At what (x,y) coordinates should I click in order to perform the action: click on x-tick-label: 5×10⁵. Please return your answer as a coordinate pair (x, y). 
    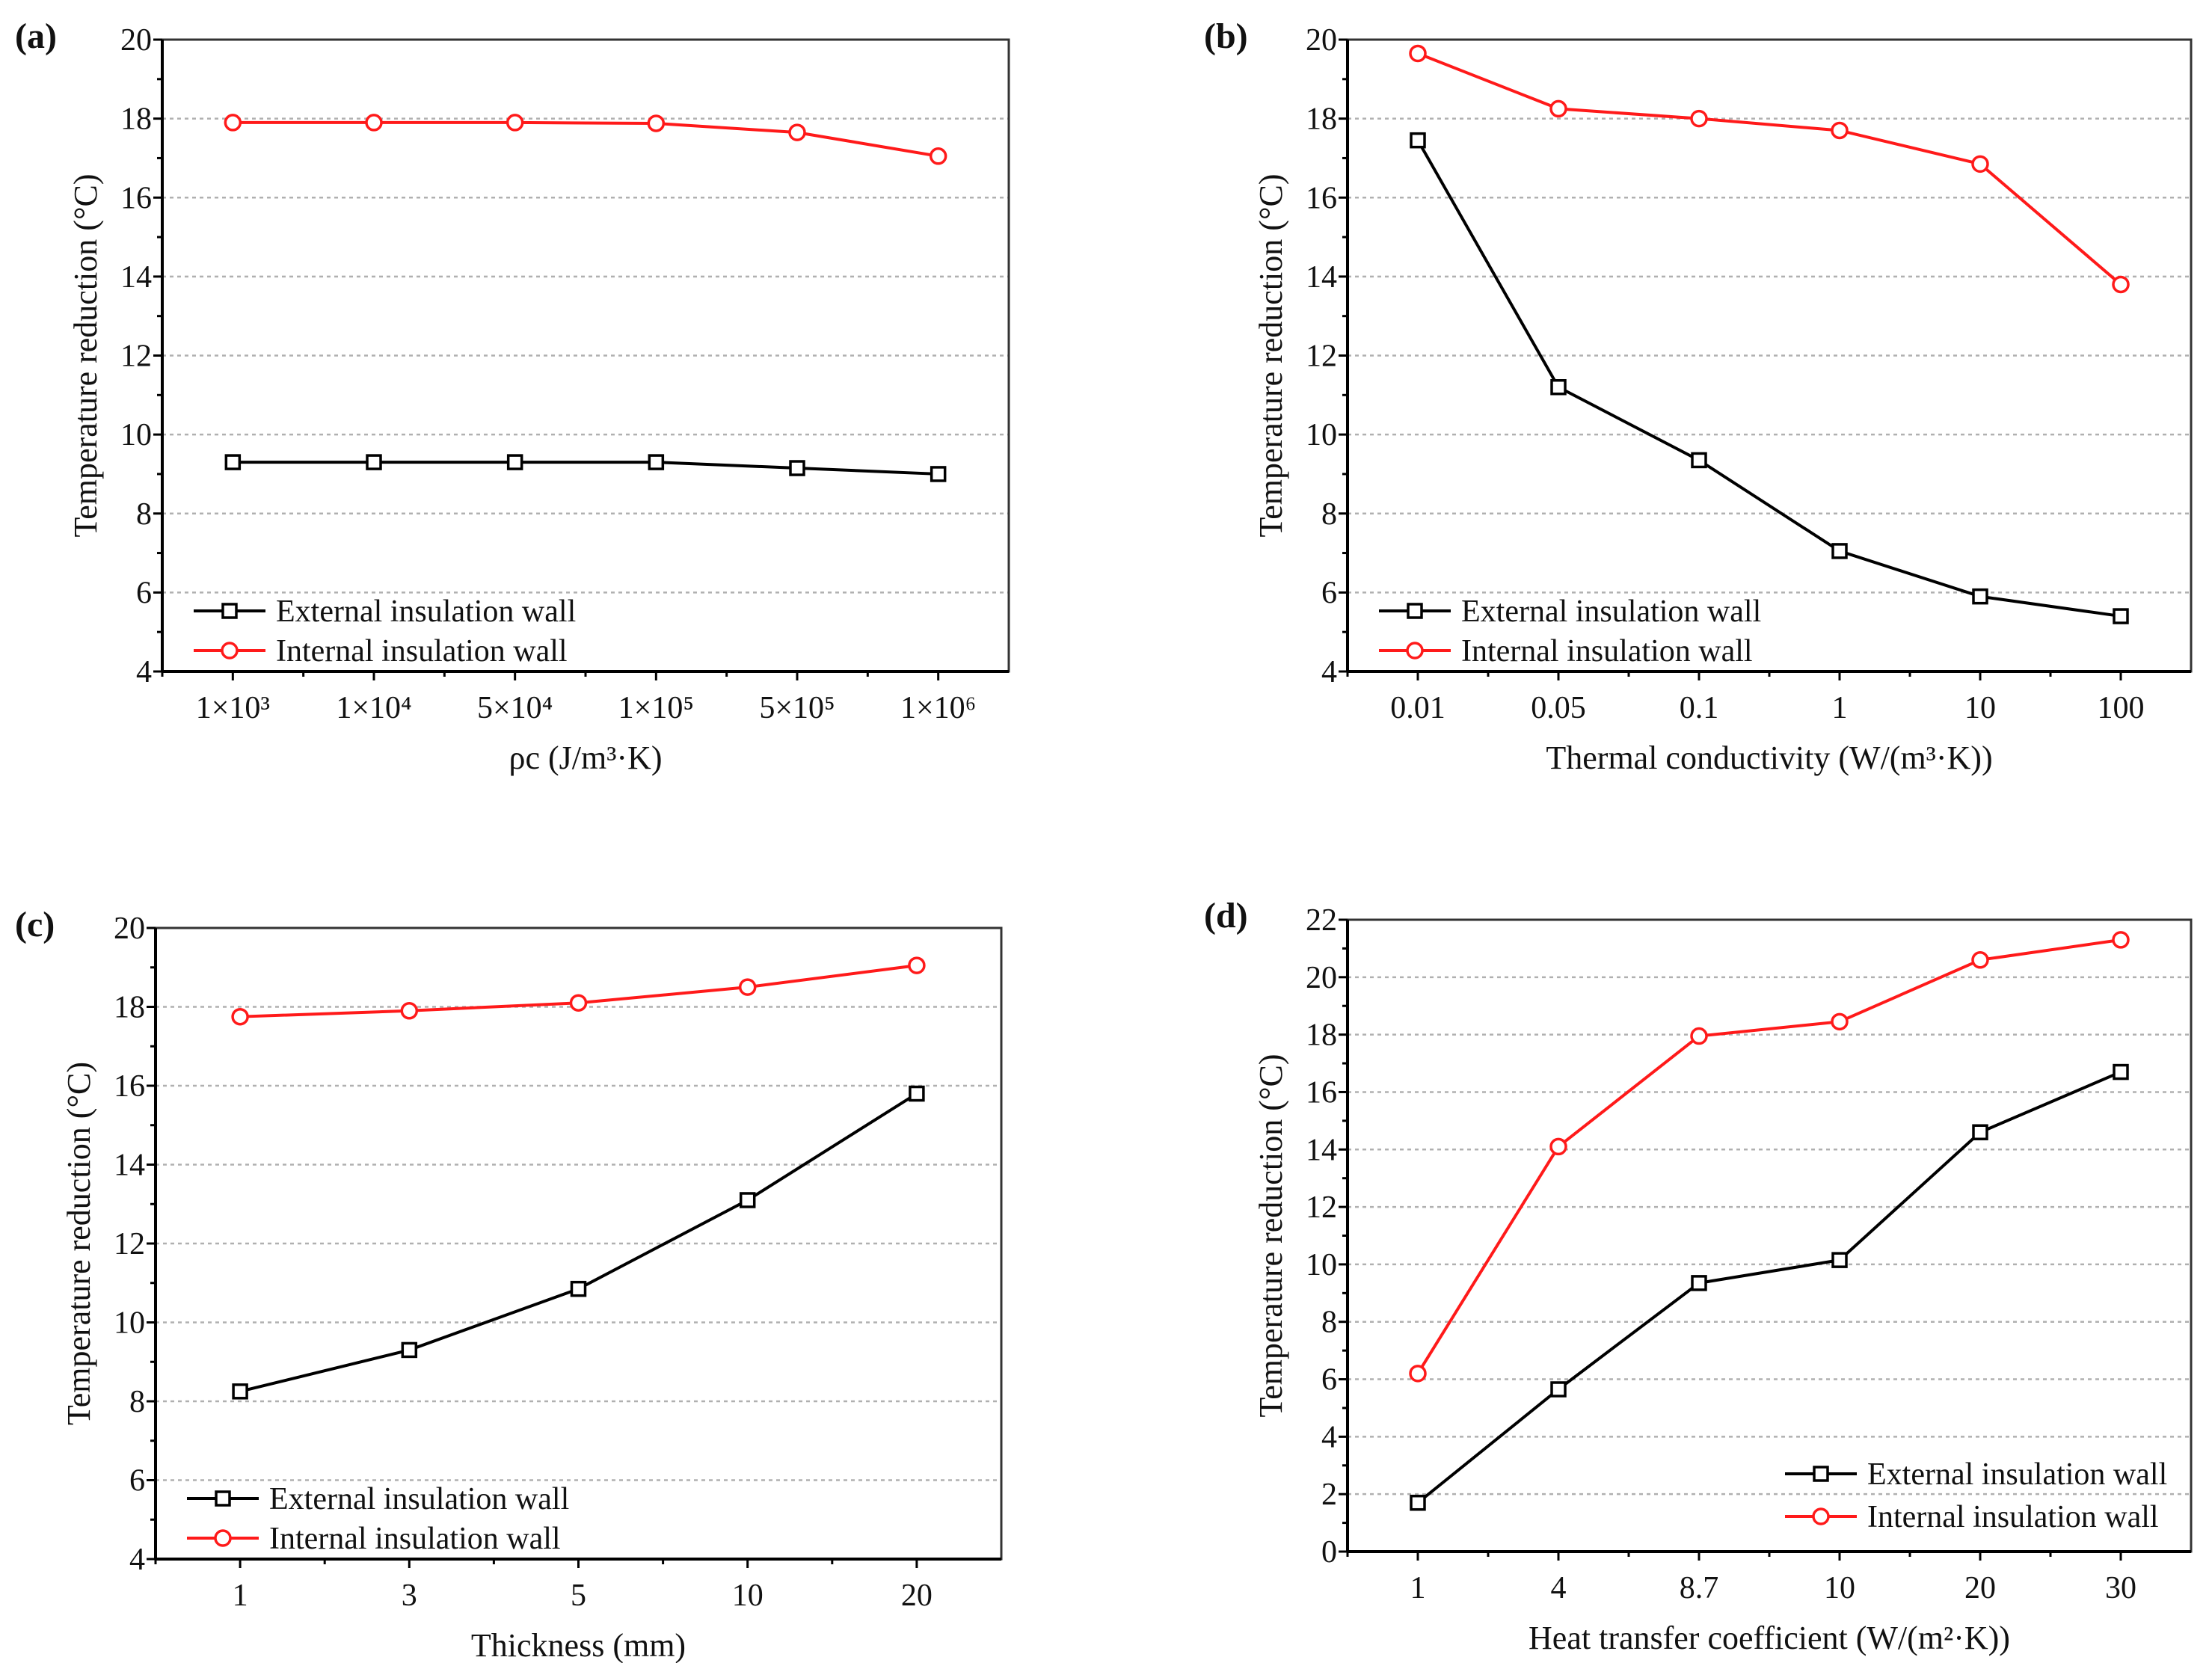
    Looking at the image, I should click on (797, 708).